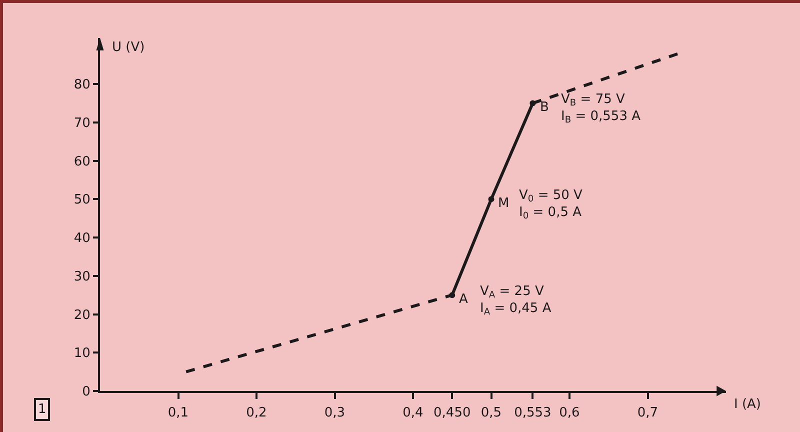 This screenshot has width=800, height=432. What do you see at coordinates (491, 413) in the screenshot?
I see `x-tick-label: 0,5` at bounding box center [491, 413].